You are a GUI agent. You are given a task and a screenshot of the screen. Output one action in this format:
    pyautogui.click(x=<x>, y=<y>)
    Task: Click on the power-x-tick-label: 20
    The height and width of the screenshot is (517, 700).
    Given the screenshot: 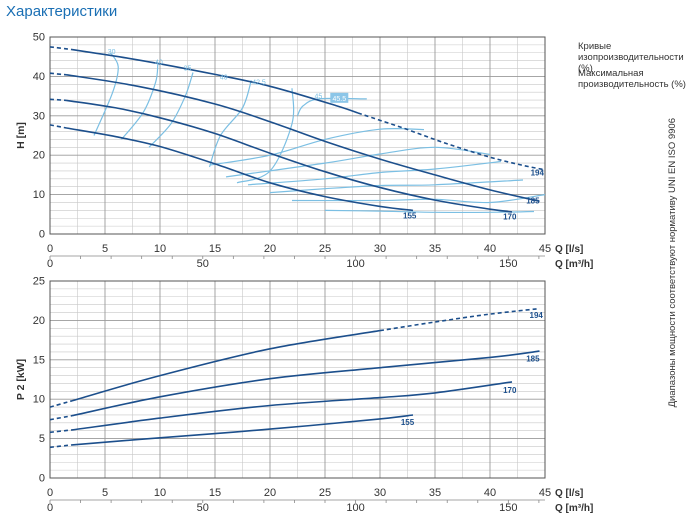 What is the action you would take?
    pyautogui.click(x=270, y=493)
    